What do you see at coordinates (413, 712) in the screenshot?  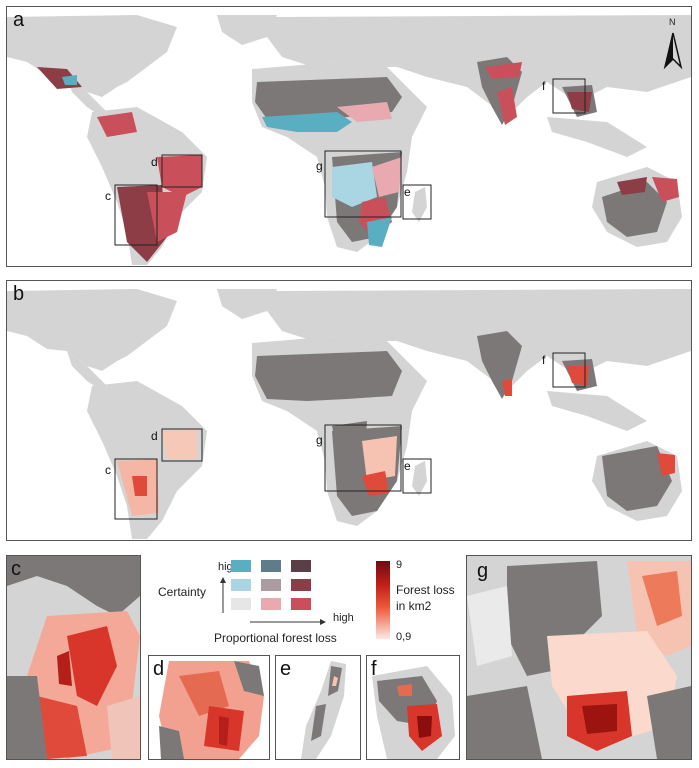 I see `inset-map-f` at bounding box center [413, 712].